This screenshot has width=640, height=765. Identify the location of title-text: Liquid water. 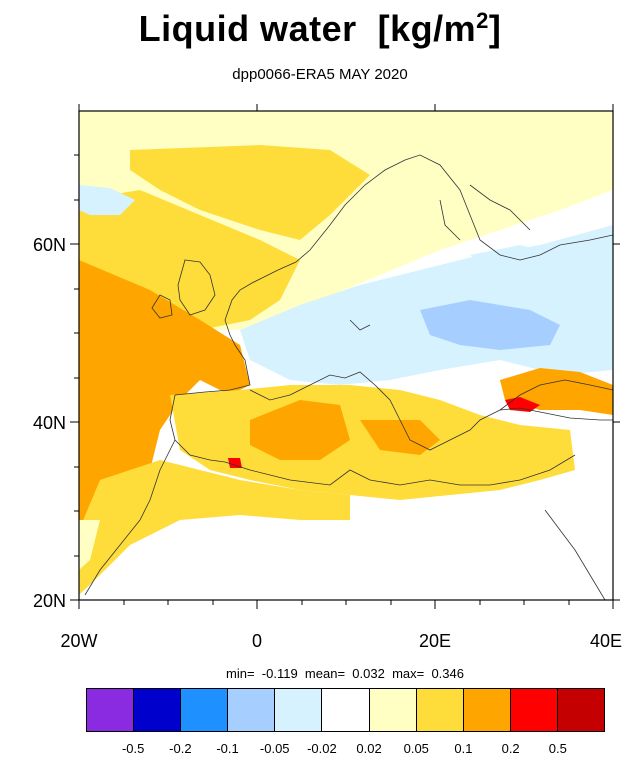
(247, 28).